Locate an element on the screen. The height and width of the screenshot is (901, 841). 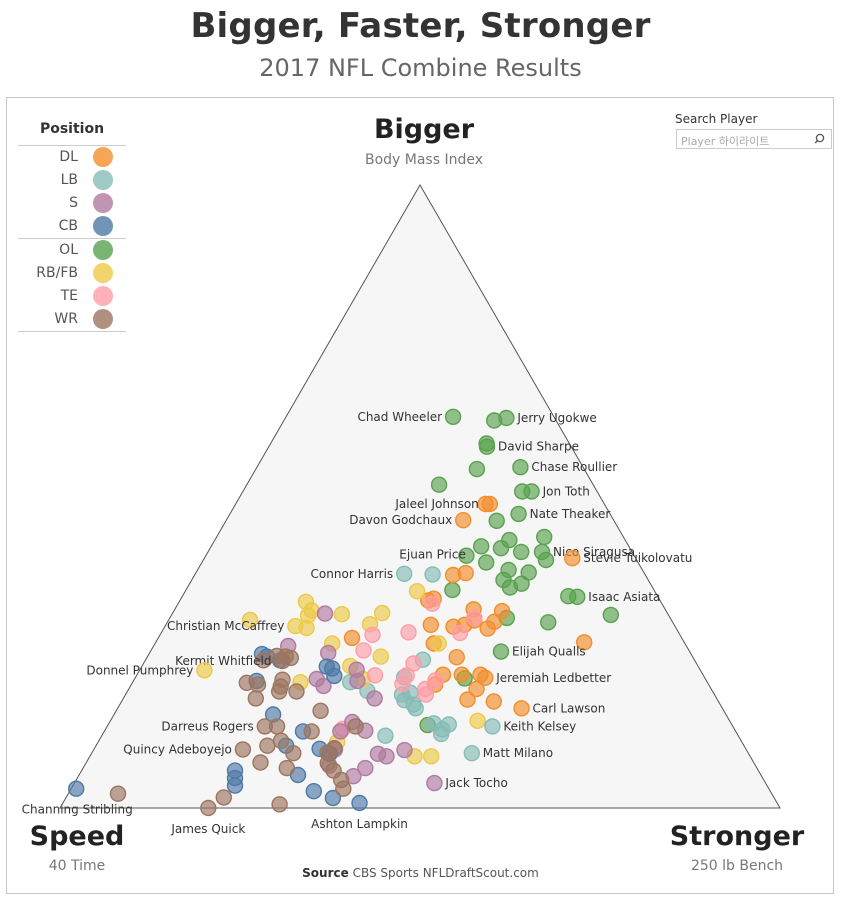
labeled-point-matt-milano is located at coordinates (471, 753).